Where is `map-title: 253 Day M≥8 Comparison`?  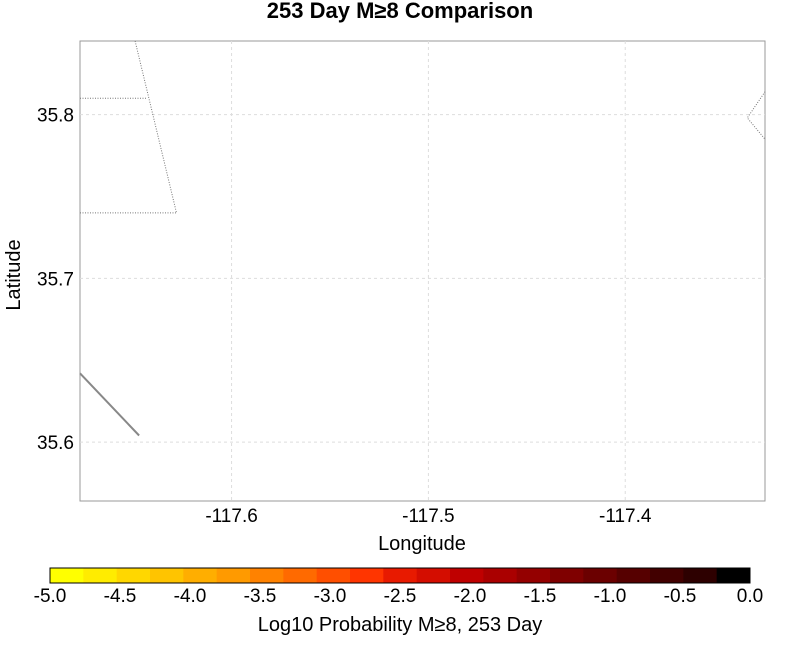
map-title: 253 Day M≥8 Comparison is located at coordinates (400, 11).